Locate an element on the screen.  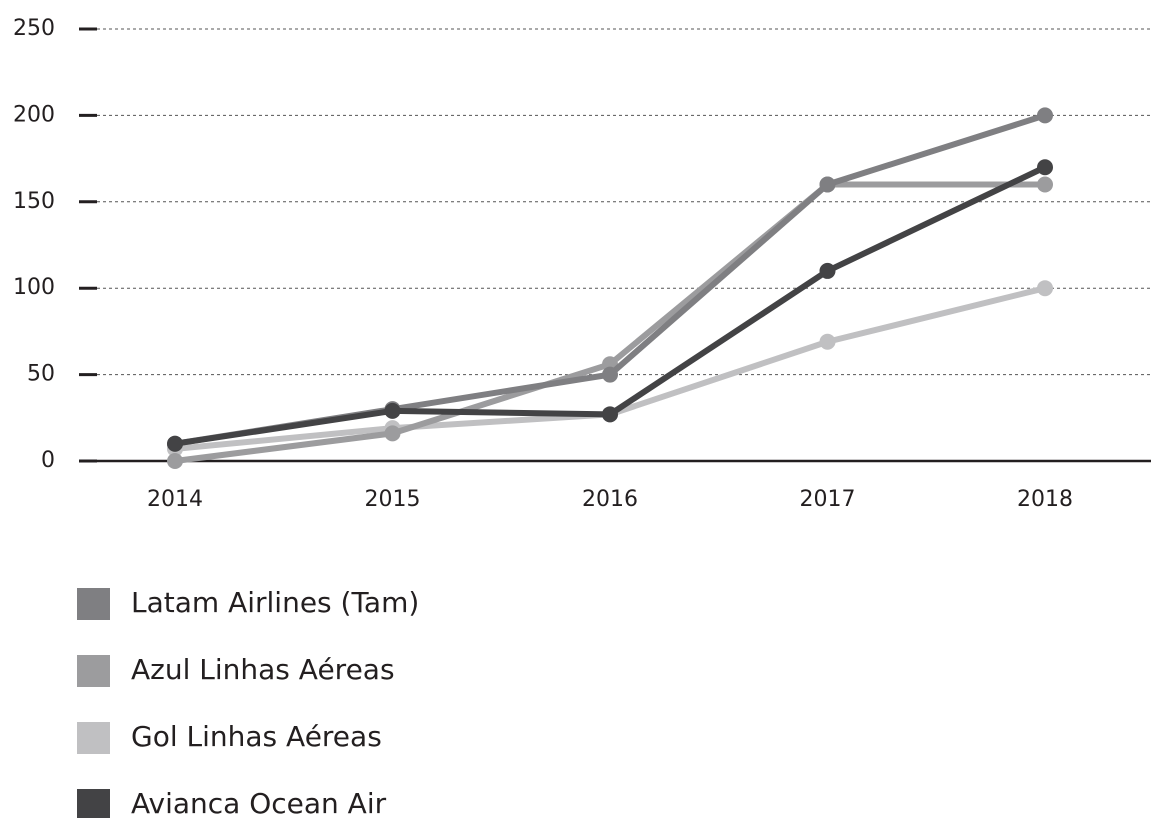
y-tick-label: 200 is located at coordinates (34, 114).